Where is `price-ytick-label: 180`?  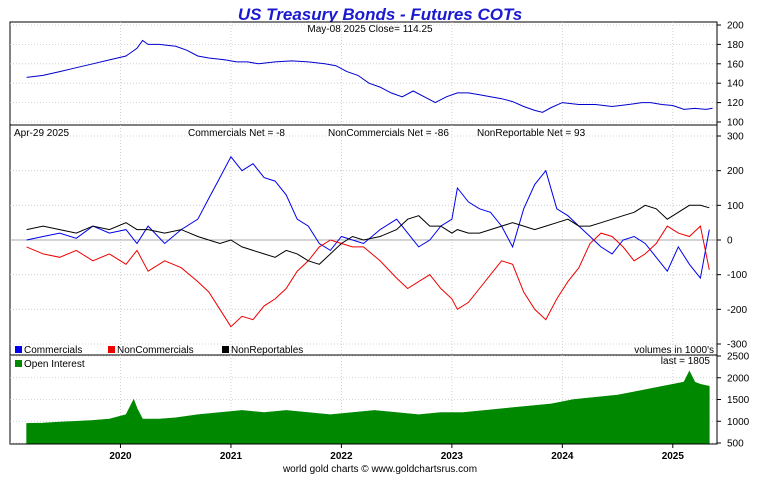 price-ytick-label: 180 is located at coordinates (735, 45).